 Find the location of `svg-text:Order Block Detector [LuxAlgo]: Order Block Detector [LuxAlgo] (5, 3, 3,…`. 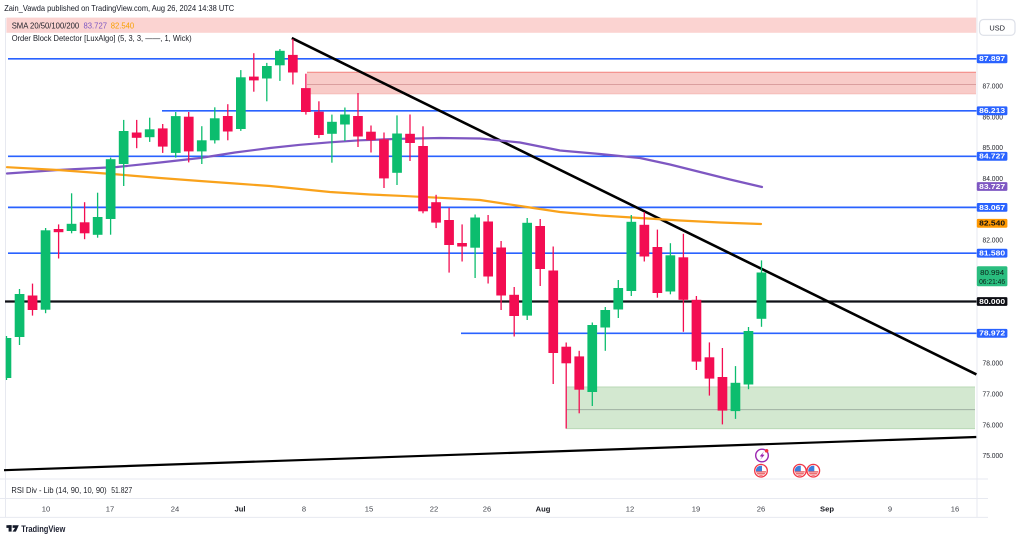

svg-text:Order Block Detector [LuxAlgo]: Order Block Detector [LuxAlgo] (5, 3, 3,… is located at coordinates (102, 38).